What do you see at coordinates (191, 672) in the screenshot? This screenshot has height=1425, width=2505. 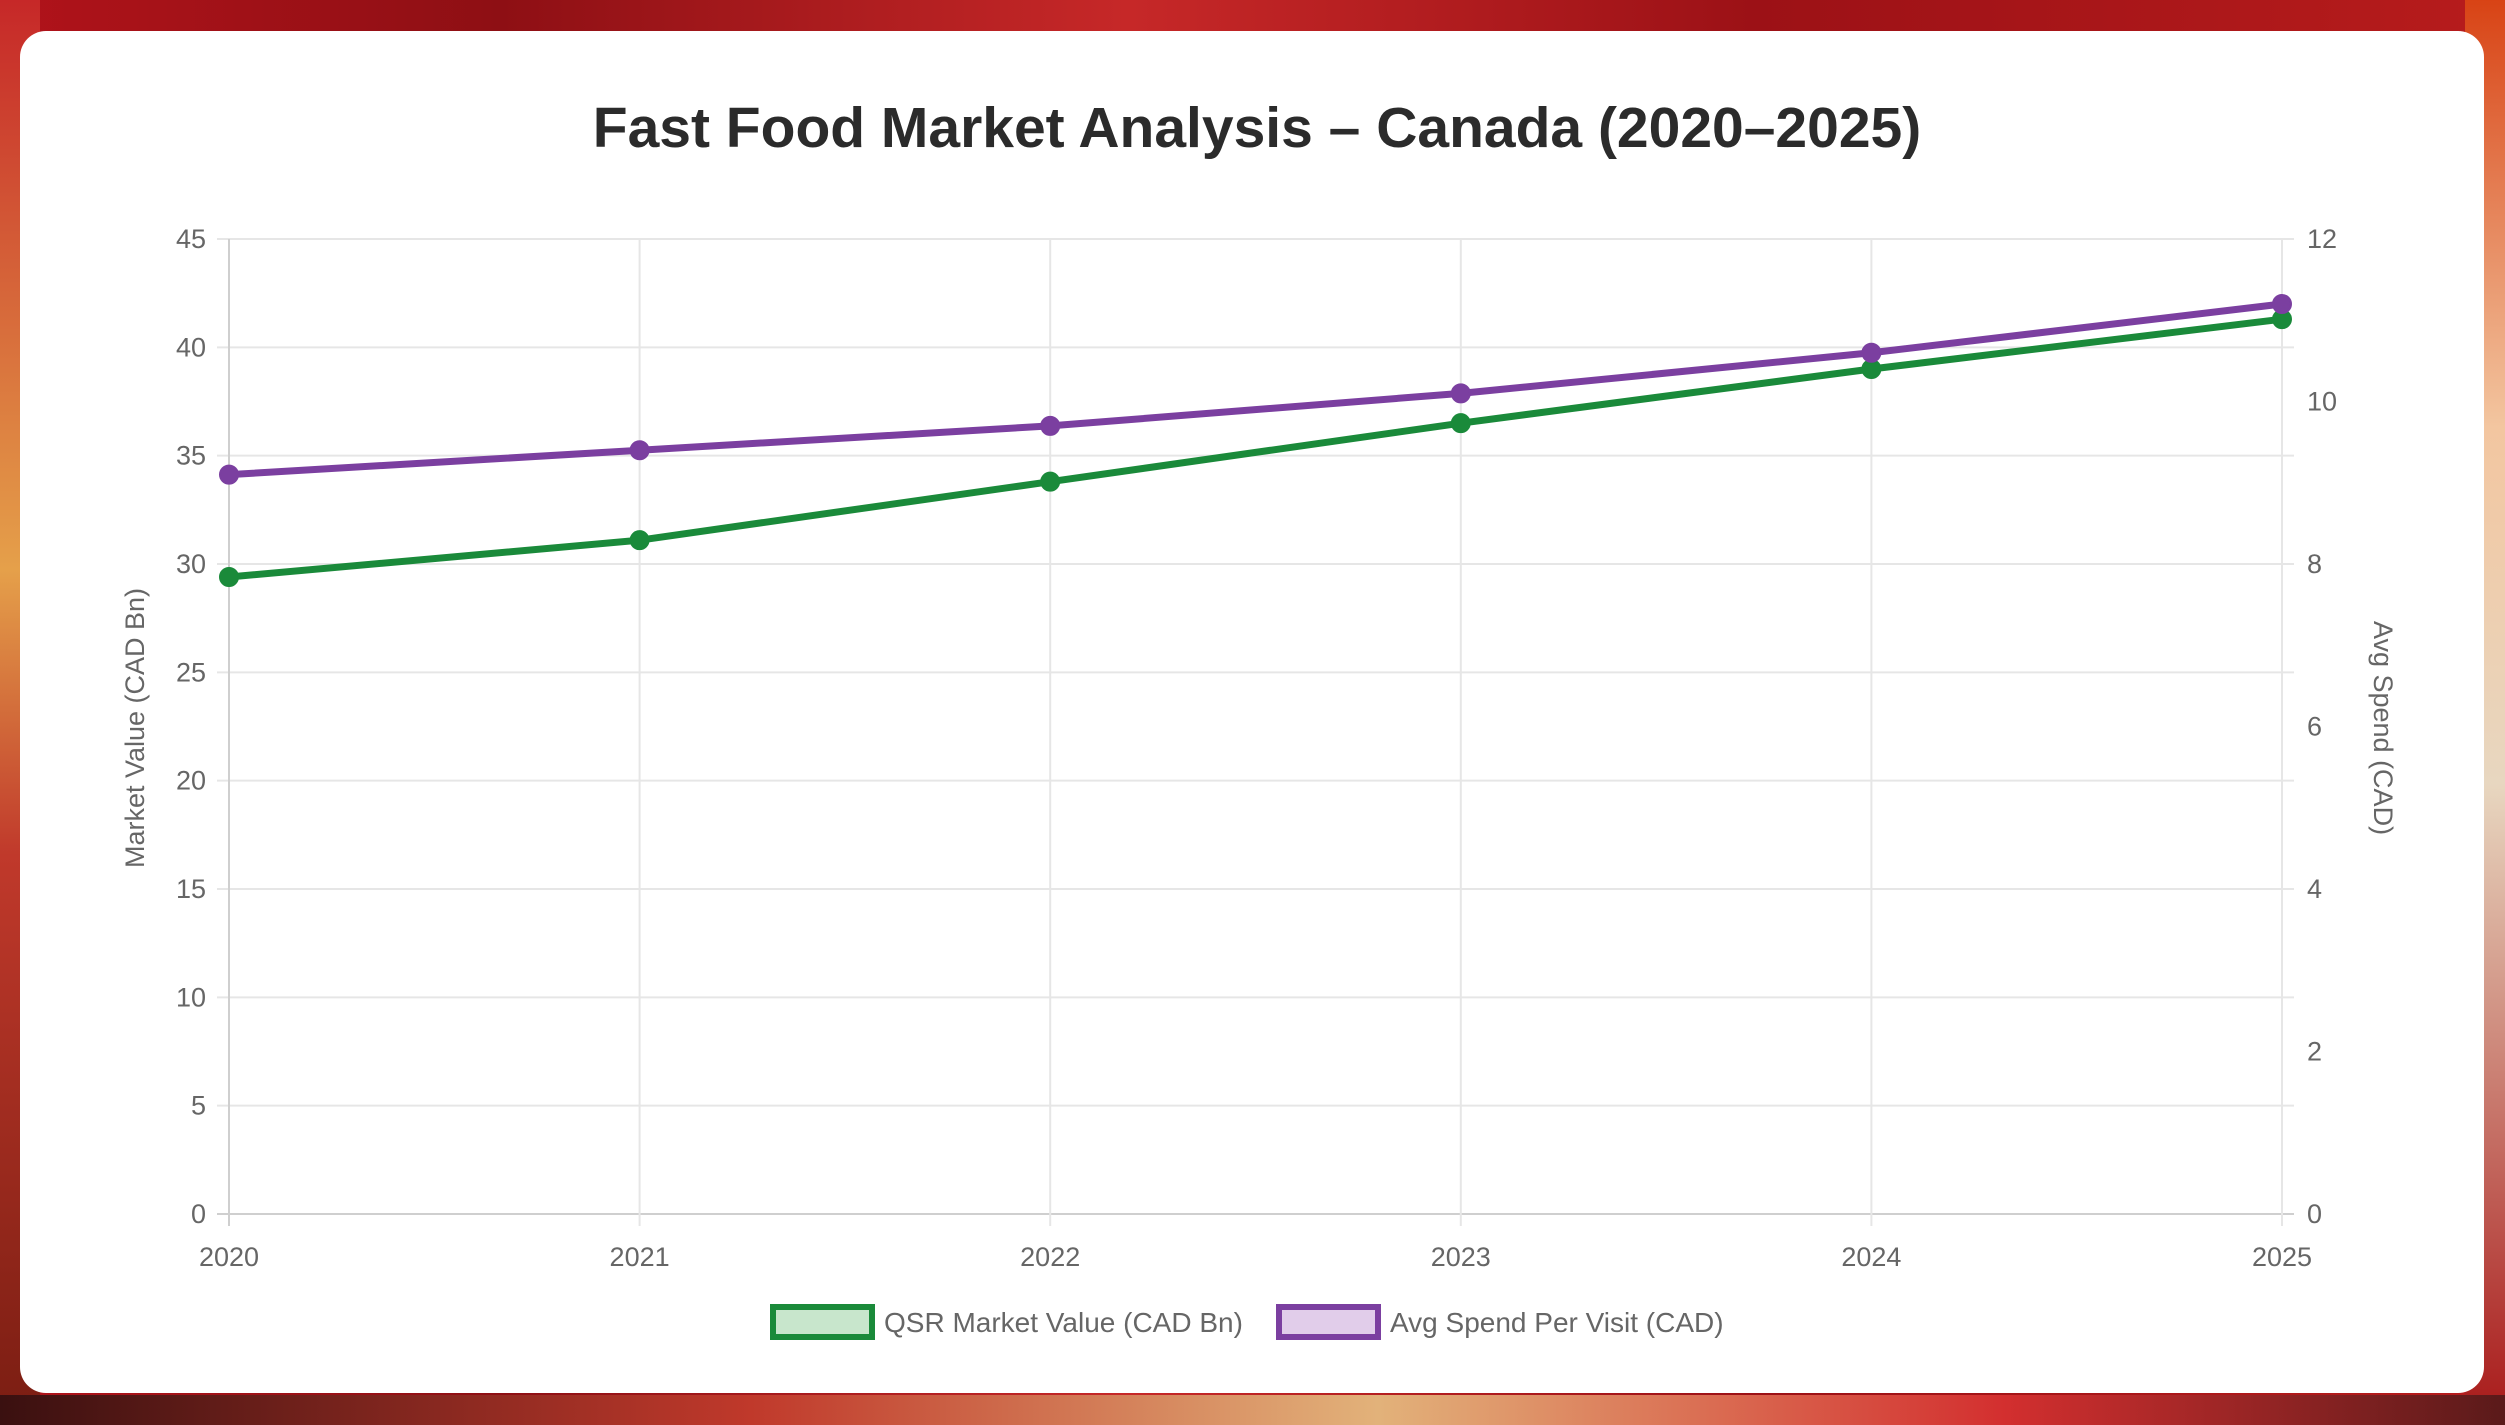 I see `left-tick-label: 25` at bounding box center [191, 672].